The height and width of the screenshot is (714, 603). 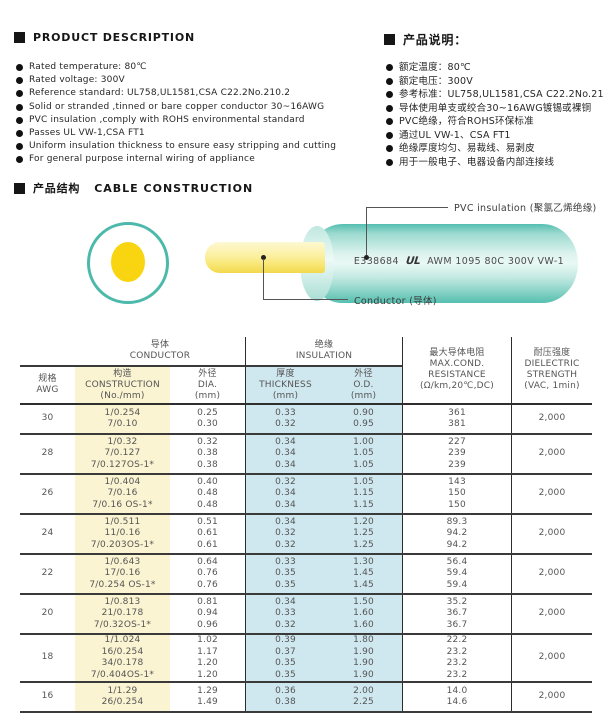 I want to click on cell-resistance: 89.3 94.2 94.2, so click(x=456, y=534).